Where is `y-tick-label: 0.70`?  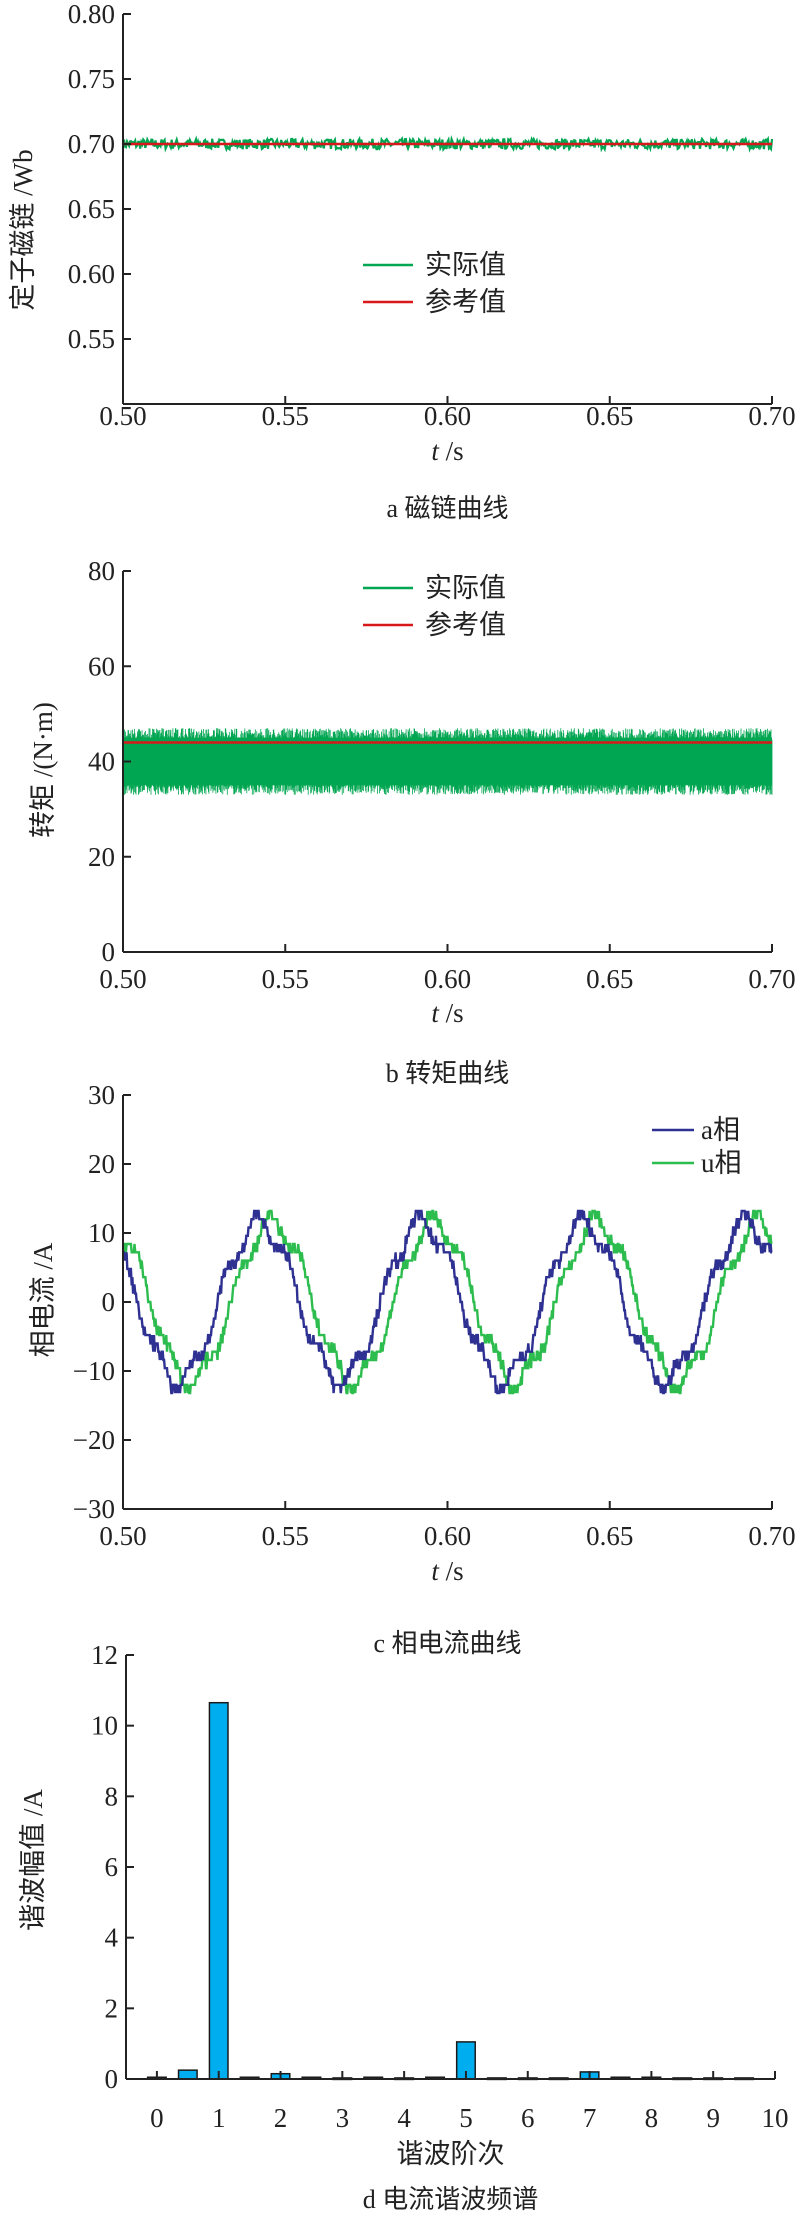 y-tick-label: 0.70 is located at coordinates (91, 144).